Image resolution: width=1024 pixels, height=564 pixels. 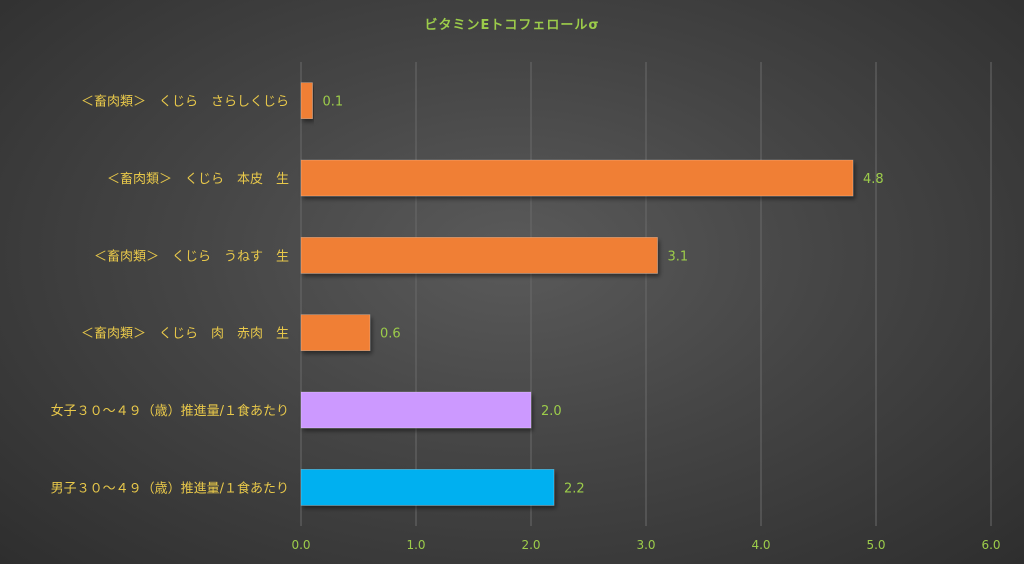 What do you see at coordinates (198, 179) in the screenshot?
I see `category-label-1: ＜畜肉類＞ くじら 本皮 生` at bounding box center [198, 179].